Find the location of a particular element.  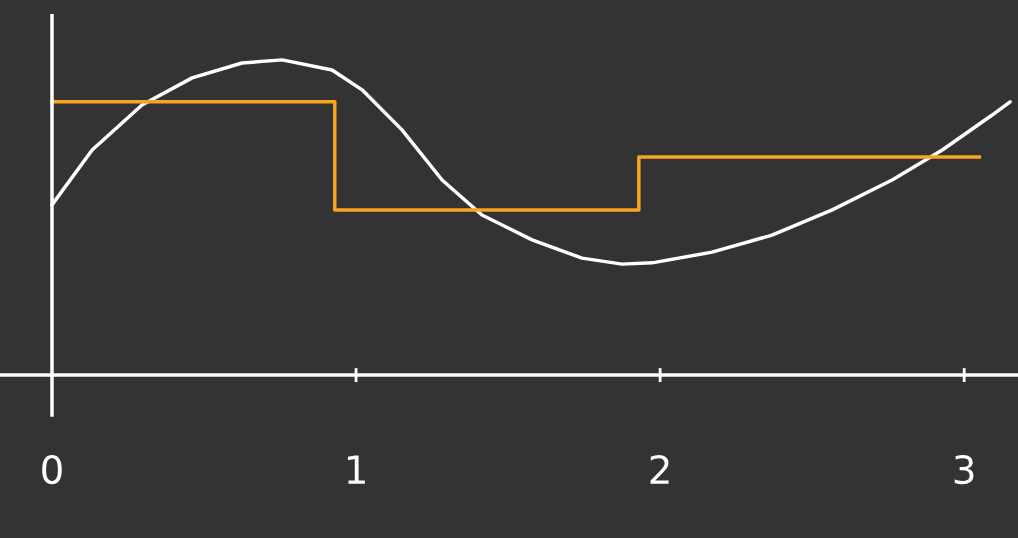

x-tick-label: 0 is located at coordinates (52, 469).